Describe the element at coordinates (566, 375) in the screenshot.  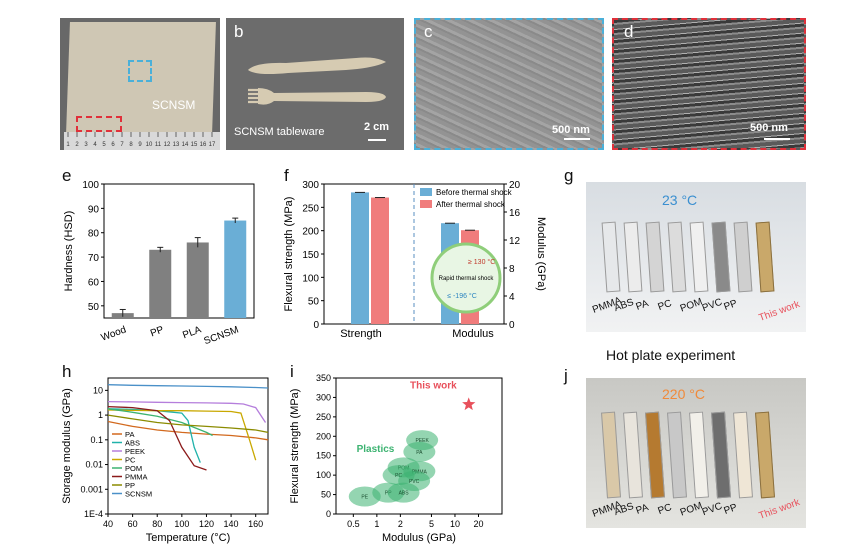
I see `panel-j-letter: j` at that location.